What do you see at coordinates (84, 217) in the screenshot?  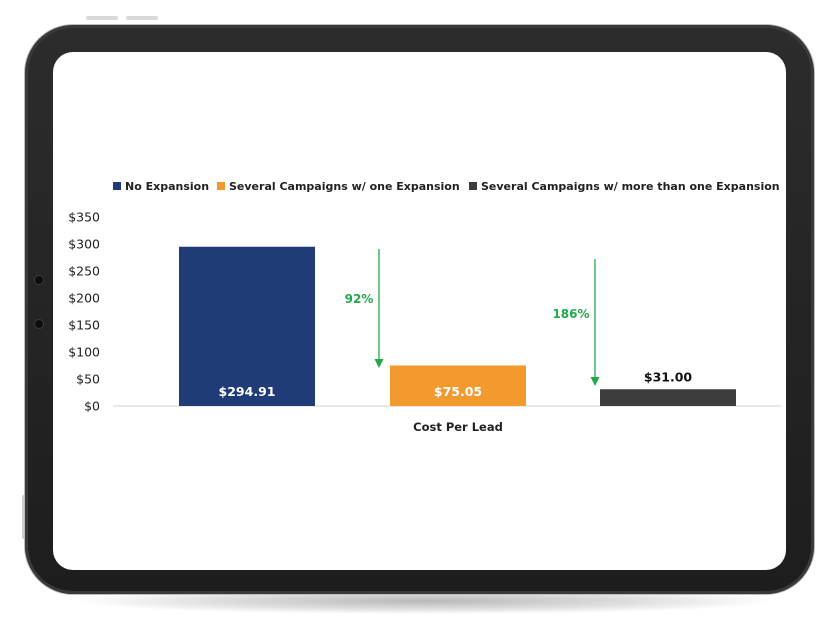 I see `y-tick-label: $350` at bounding box center [84, 217].